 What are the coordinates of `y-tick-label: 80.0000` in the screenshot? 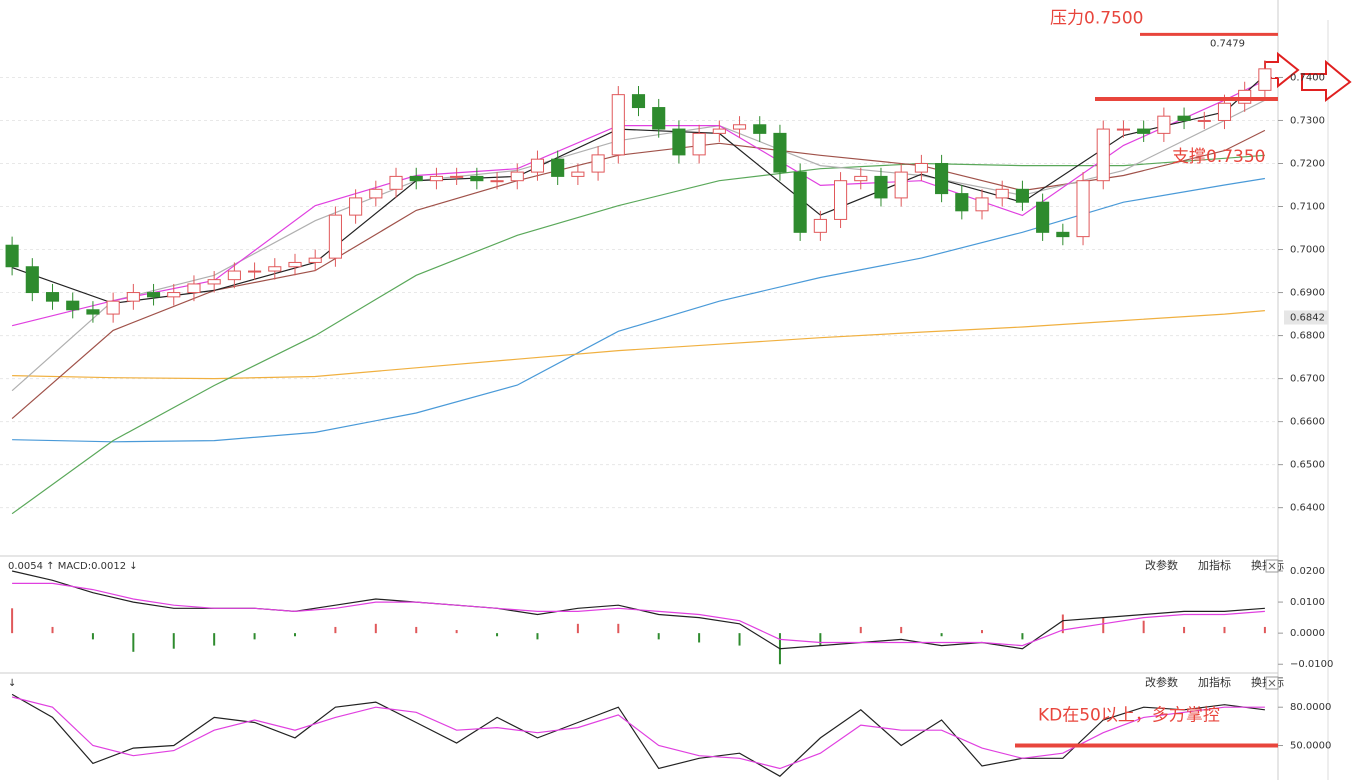 It's located at (1310, 707).